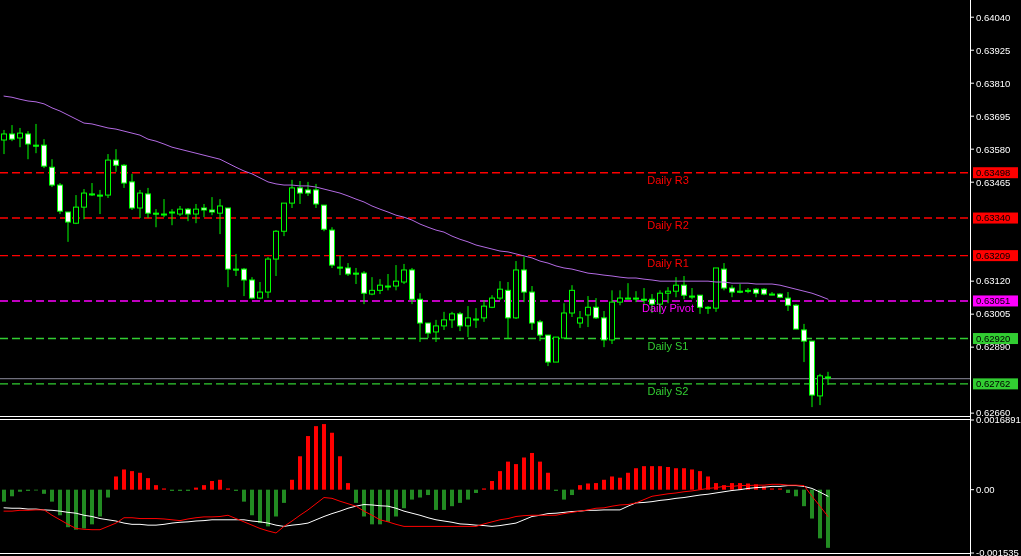 The width and height of the screenshot is (1021, 556). I want to click on y-tick-label: 0.64040, so click(993, 17).